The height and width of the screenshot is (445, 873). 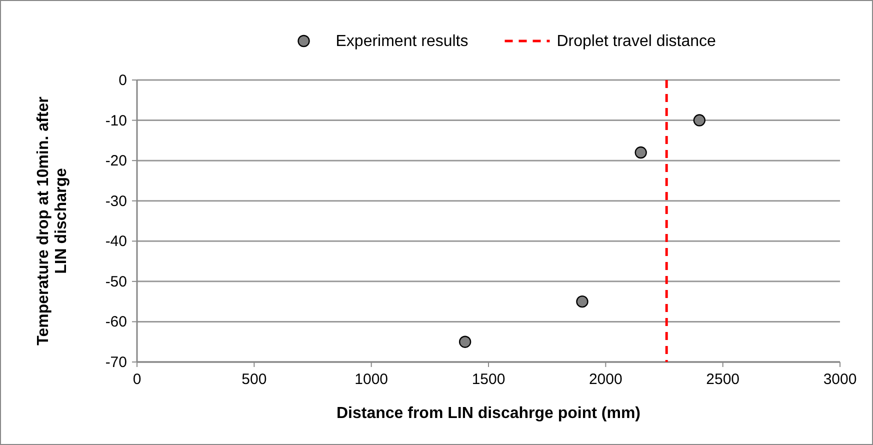 I want to click on y-tick-label: -60, so click(x=116, y=322).